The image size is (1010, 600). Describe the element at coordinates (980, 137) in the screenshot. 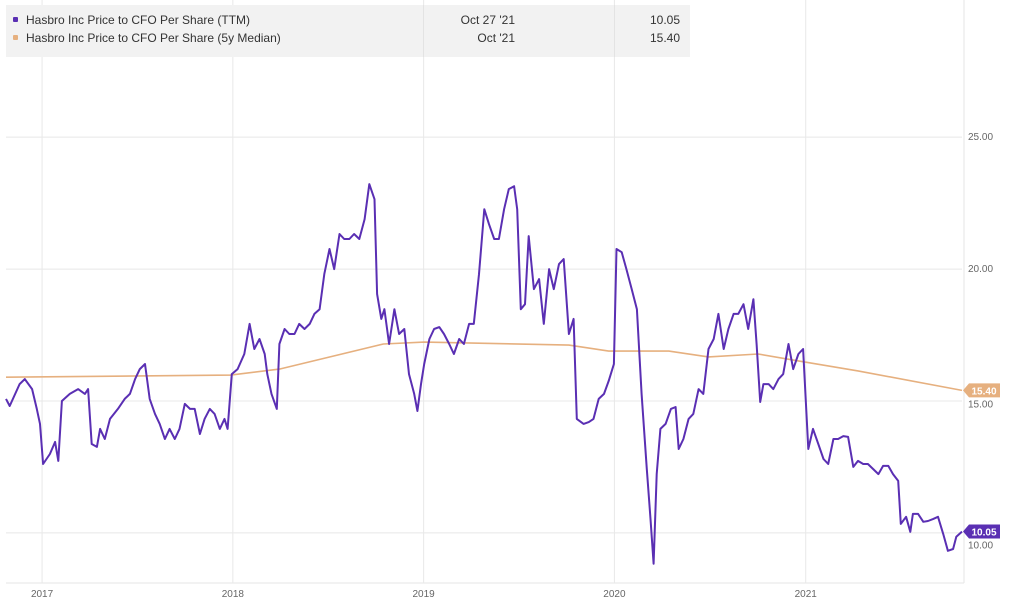

I see `y-tick-label: 25.00` at that location.